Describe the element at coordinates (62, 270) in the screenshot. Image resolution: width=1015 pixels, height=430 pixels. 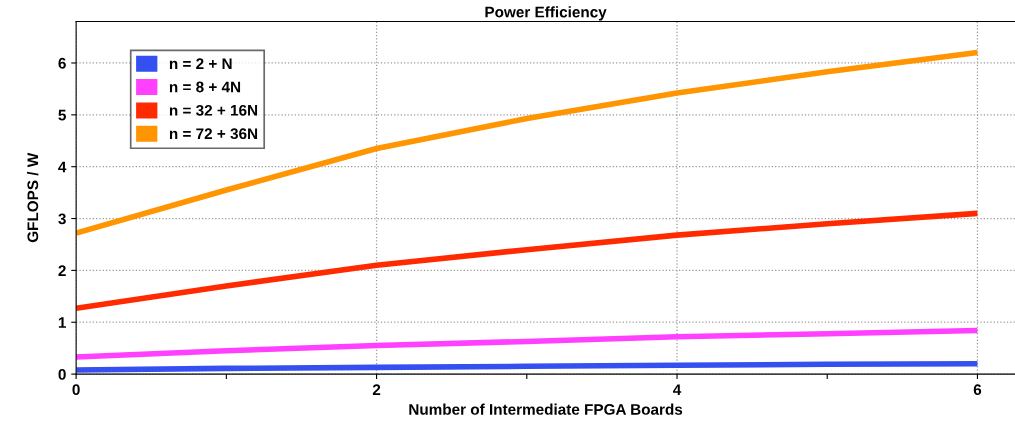
I see `y-tick-label: 2` at that location.